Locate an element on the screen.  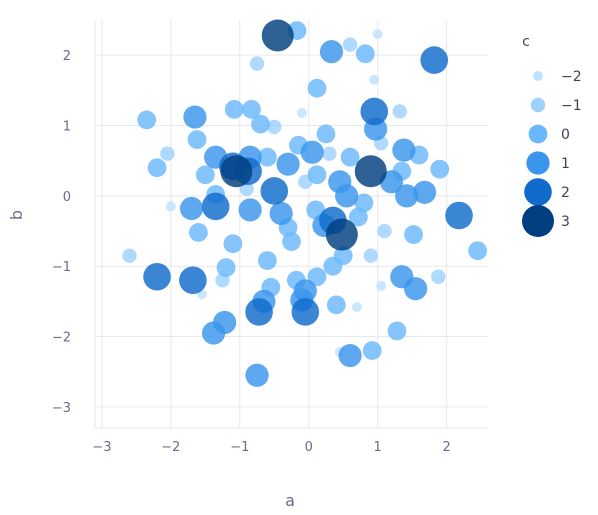
legend-label: 3 is located at coordinates (565, 222).